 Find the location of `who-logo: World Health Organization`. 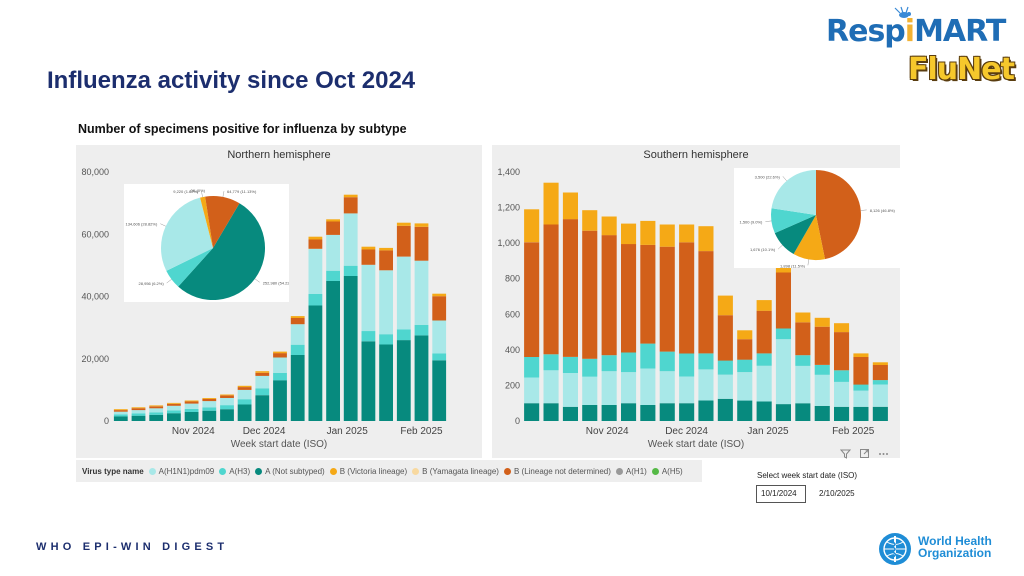

who-logo: World Health Organization is located at coordinates (936, 549).